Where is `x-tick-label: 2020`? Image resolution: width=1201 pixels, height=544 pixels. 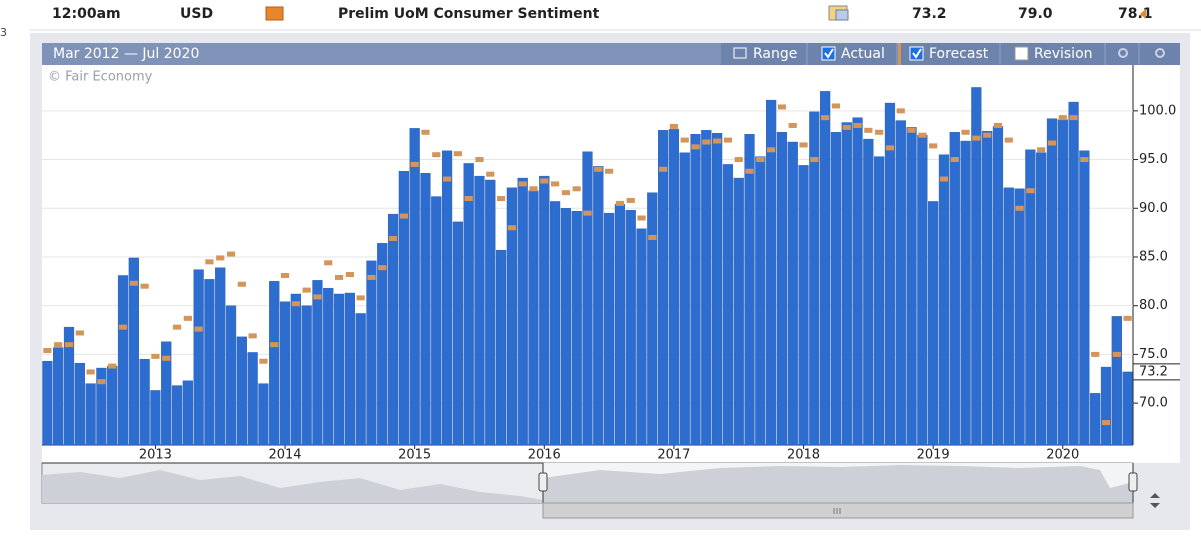
x-tick-label: 2020 is located at coordinates (1062, 455).